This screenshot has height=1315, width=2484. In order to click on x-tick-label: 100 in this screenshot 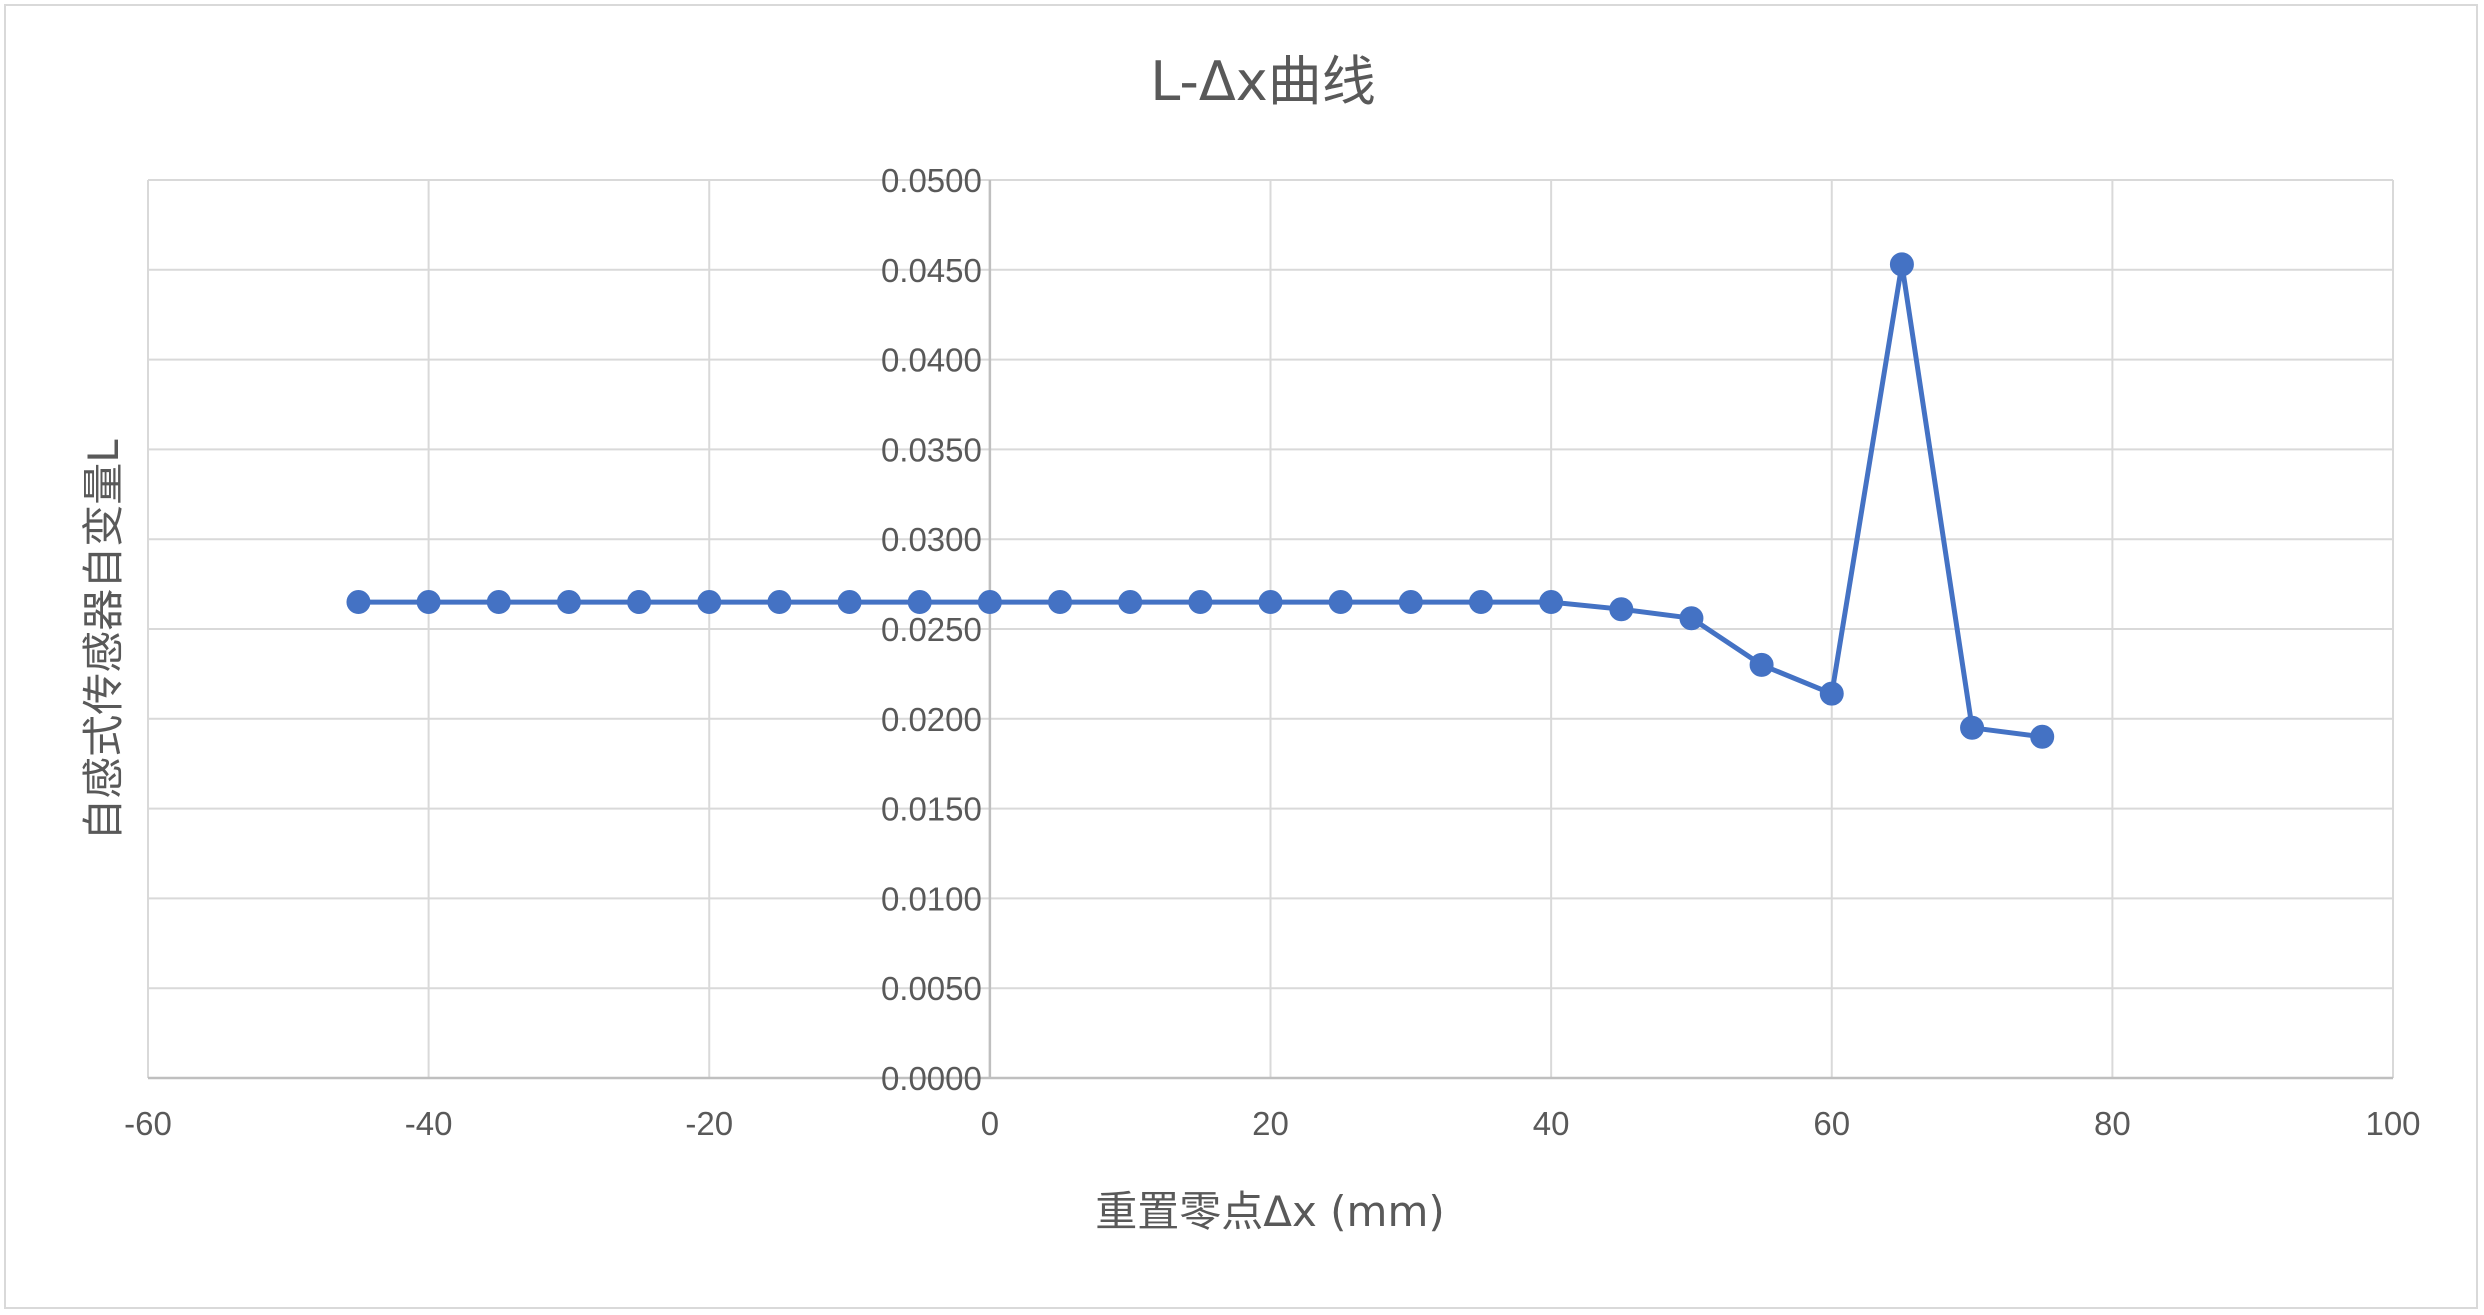, I will do `click(2392, 1123)`.